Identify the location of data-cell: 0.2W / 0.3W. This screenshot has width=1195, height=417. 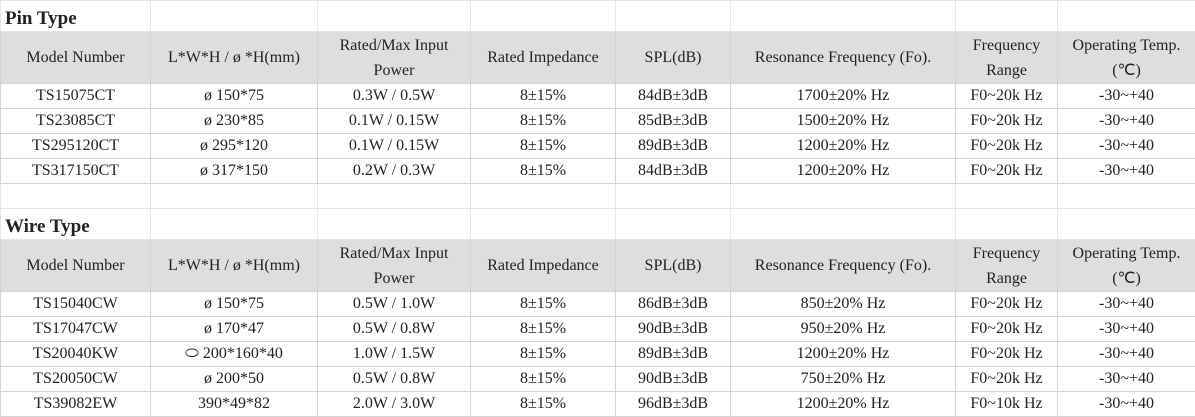
(394, 171).